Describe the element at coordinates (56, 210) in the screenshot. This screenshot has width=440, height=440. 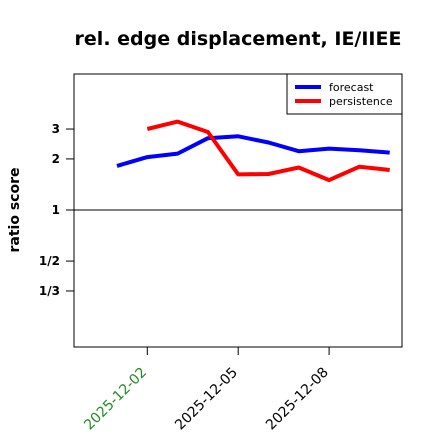
I see `y-tick-label: 1` at that location.